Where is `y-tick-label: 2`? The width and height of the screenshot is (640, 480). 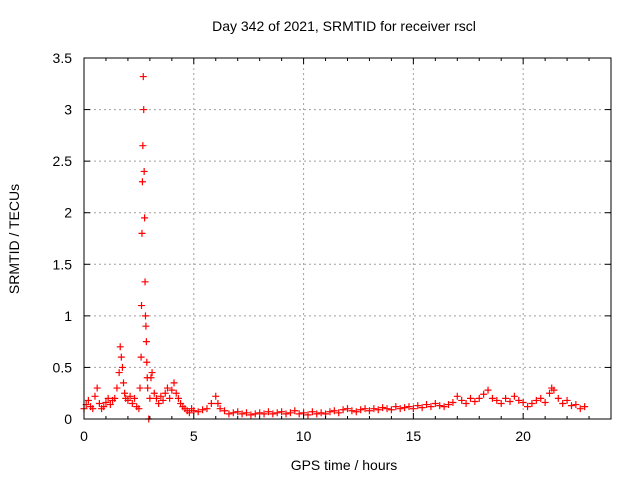 y-tick-label: 2 is located at coordinates (68, 213).